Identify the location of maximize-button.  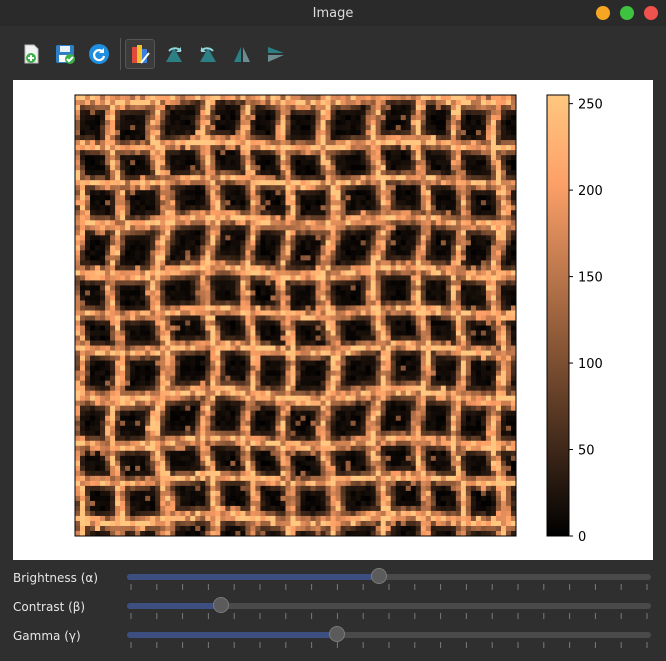
(627, 13).